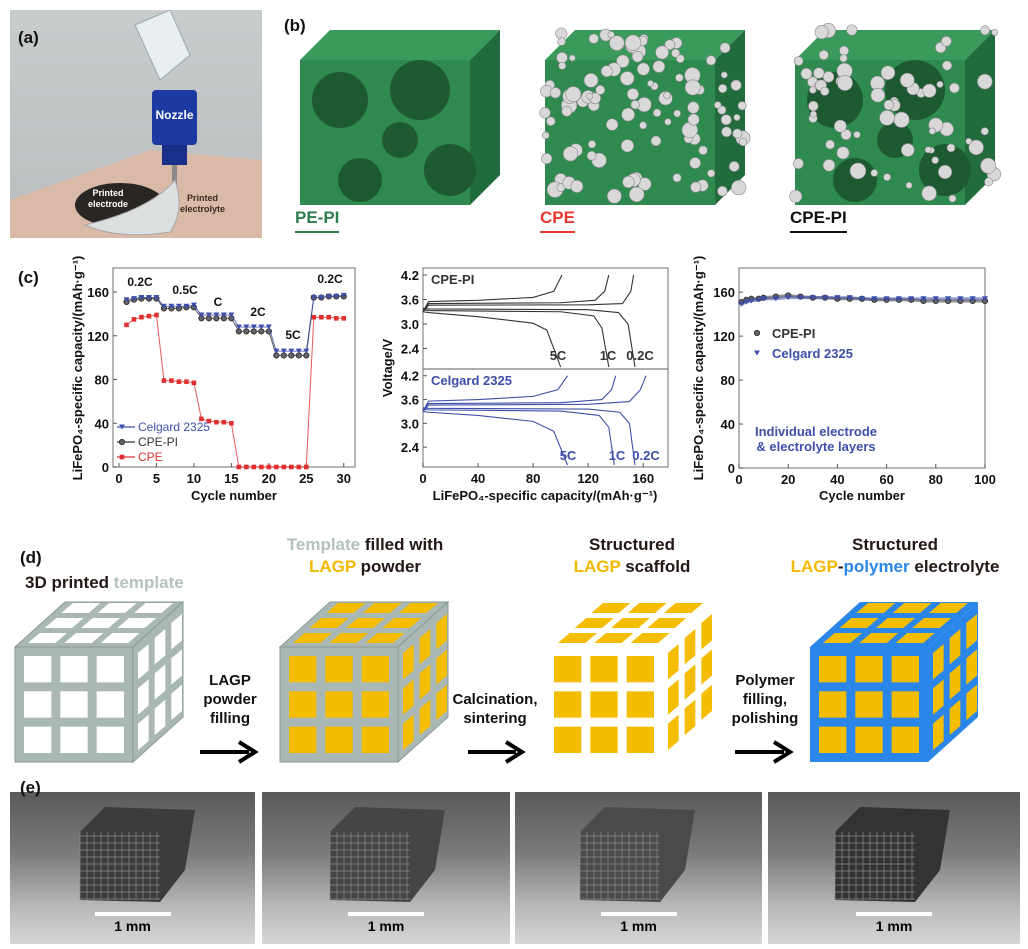 This screenshot has width=1028, height=949. What do you see at coordinates (163, 427) in the screenshot?
I see `legend-item: Celgard 2325` at bounding box center [163, 427].